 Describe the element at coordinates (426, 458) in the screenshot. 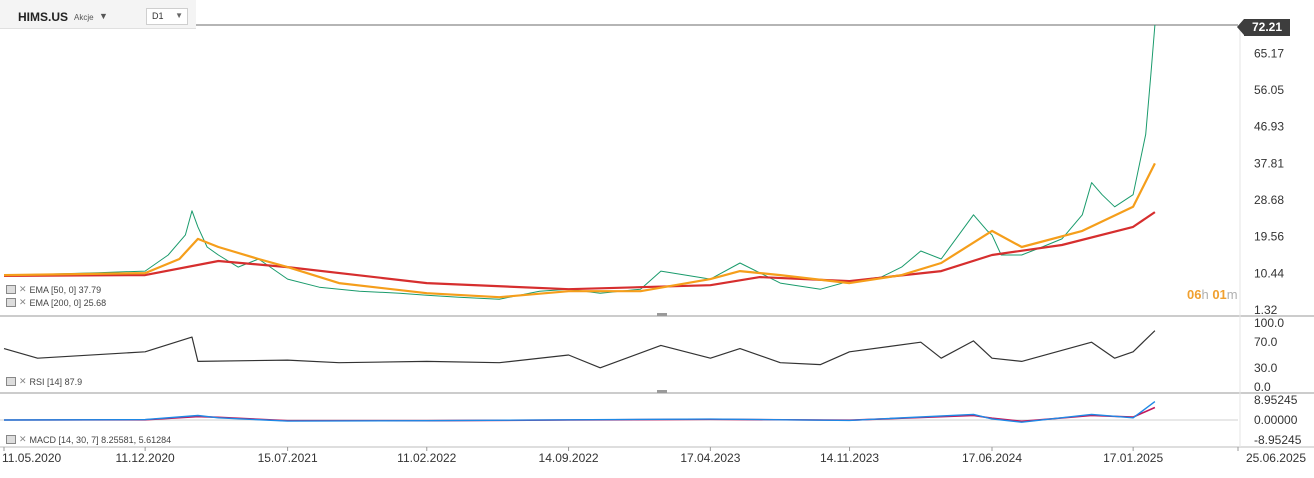

I see `x-tick-label: 11.02.2022` at that location.